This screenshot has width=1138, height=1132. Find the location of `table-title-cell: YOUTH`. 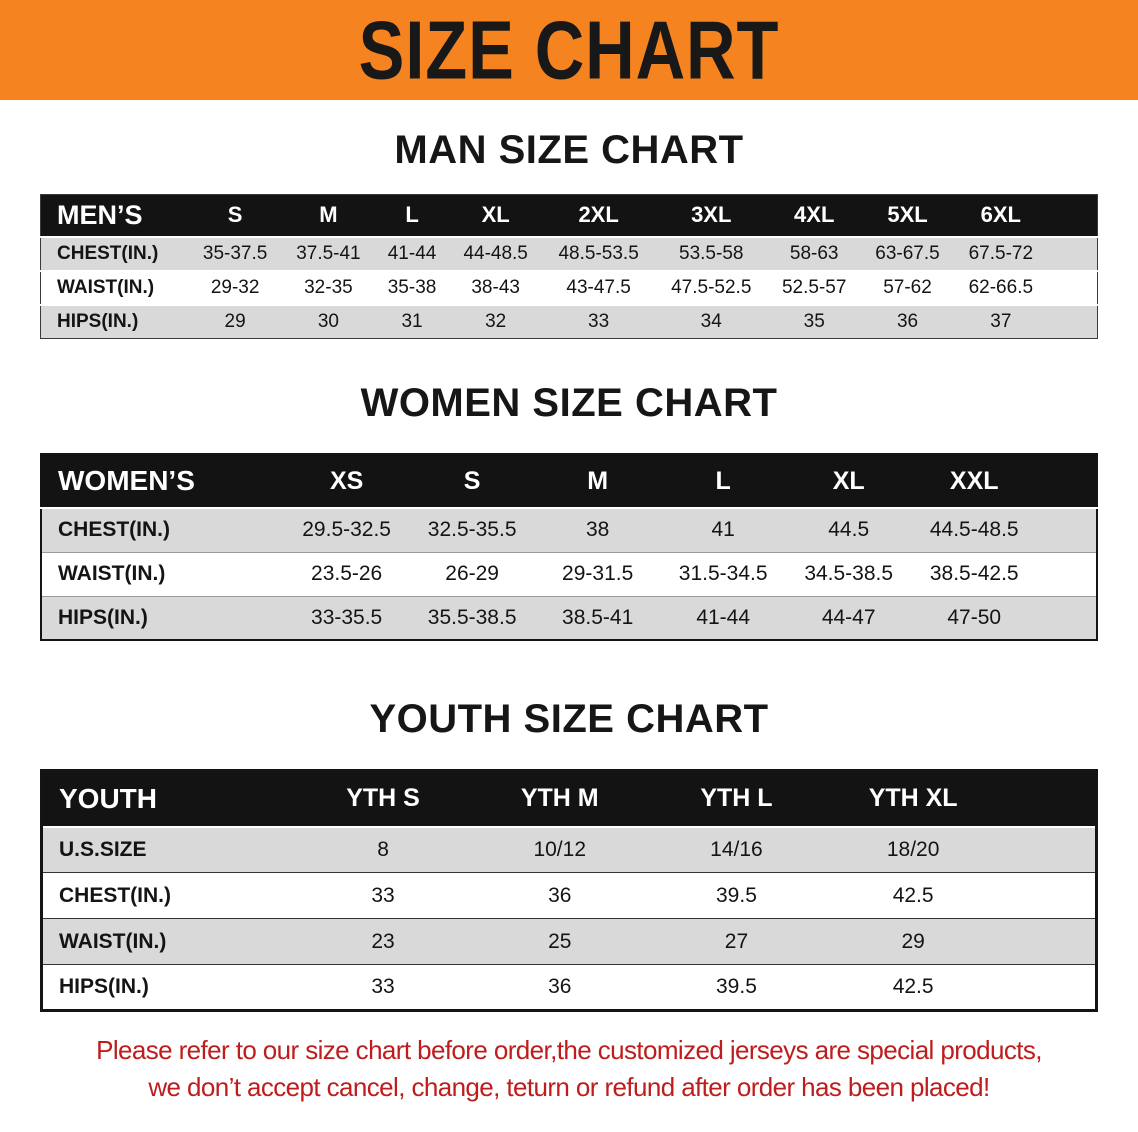

table-title-cell: YOUTH is located at coordinates (168, 798).